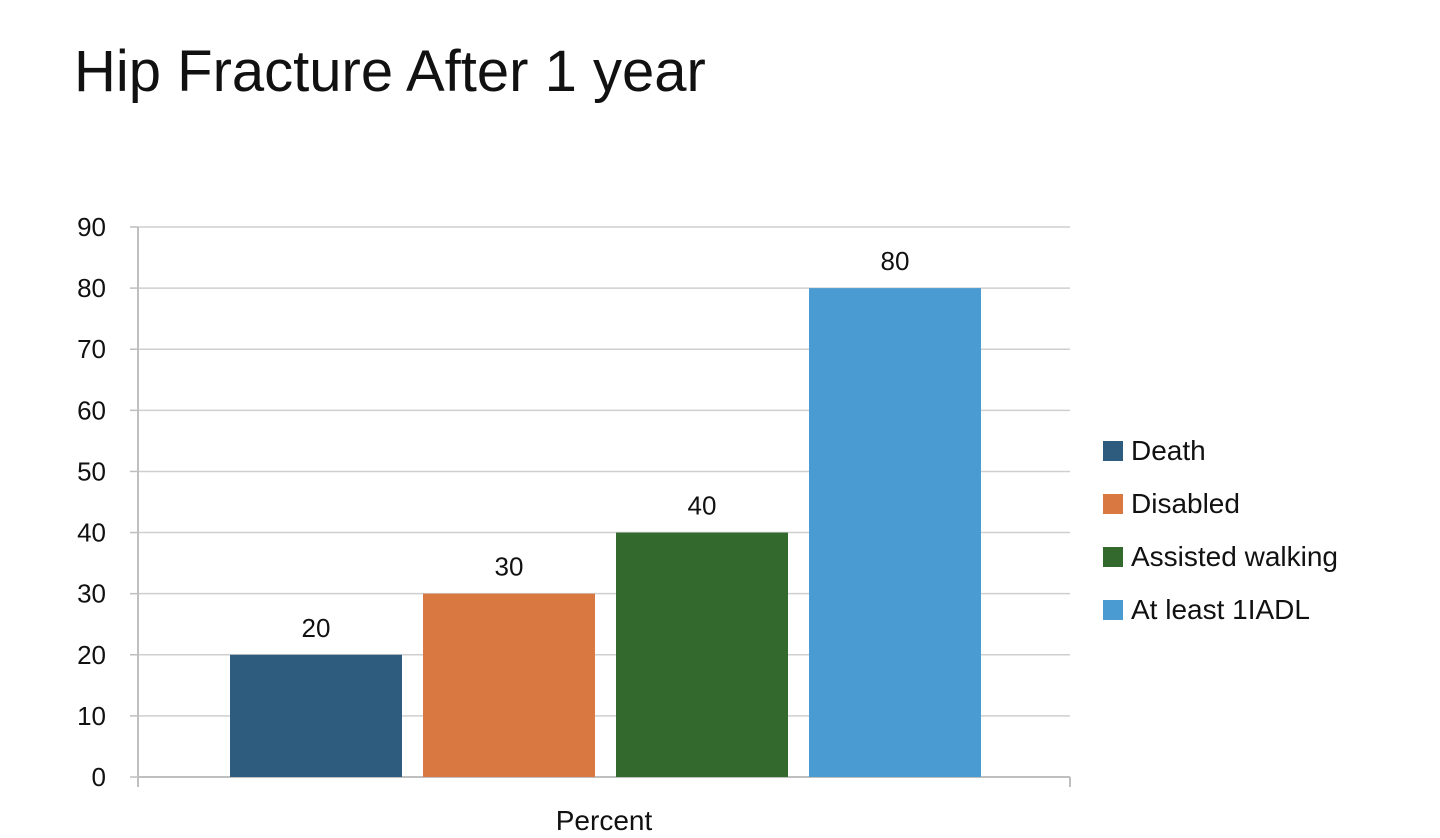  I want to click on legend-item: Disabled, so click(1220, 503).